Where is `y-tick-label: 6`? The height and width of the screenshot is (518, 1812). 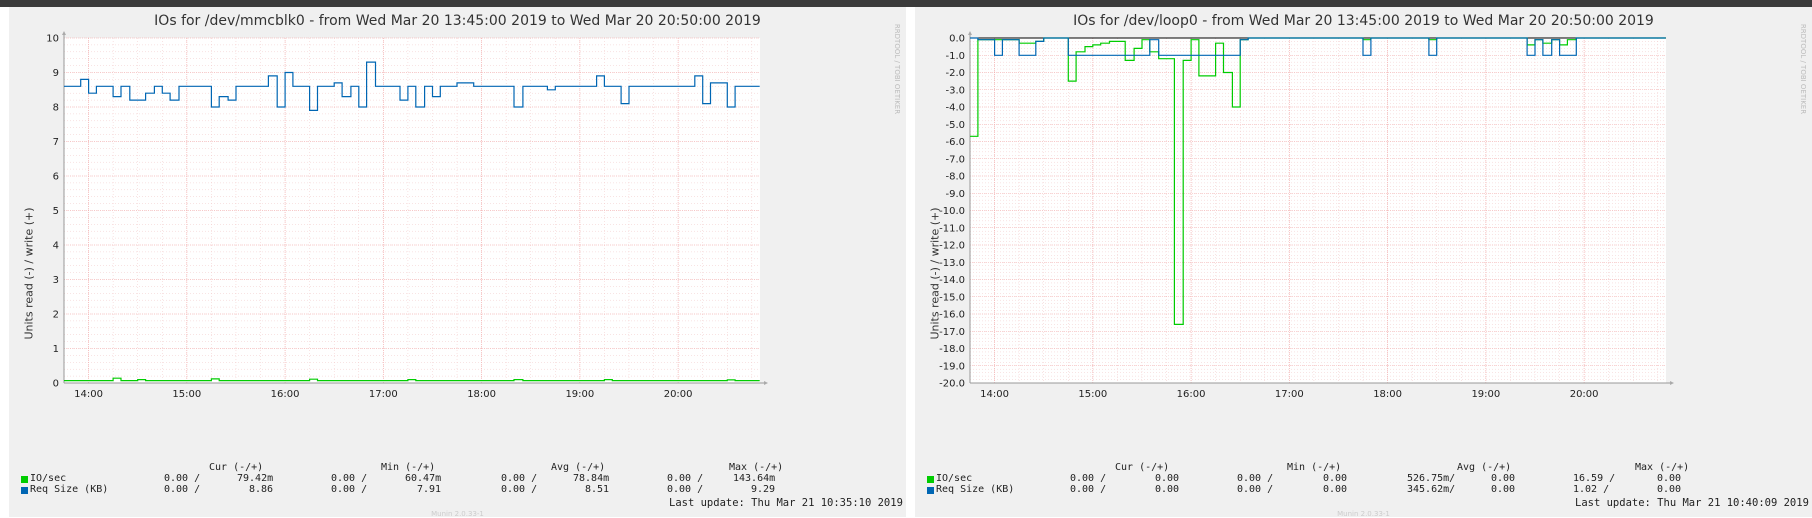
y-tick-label: 6 is located at coordinates (56, 177).